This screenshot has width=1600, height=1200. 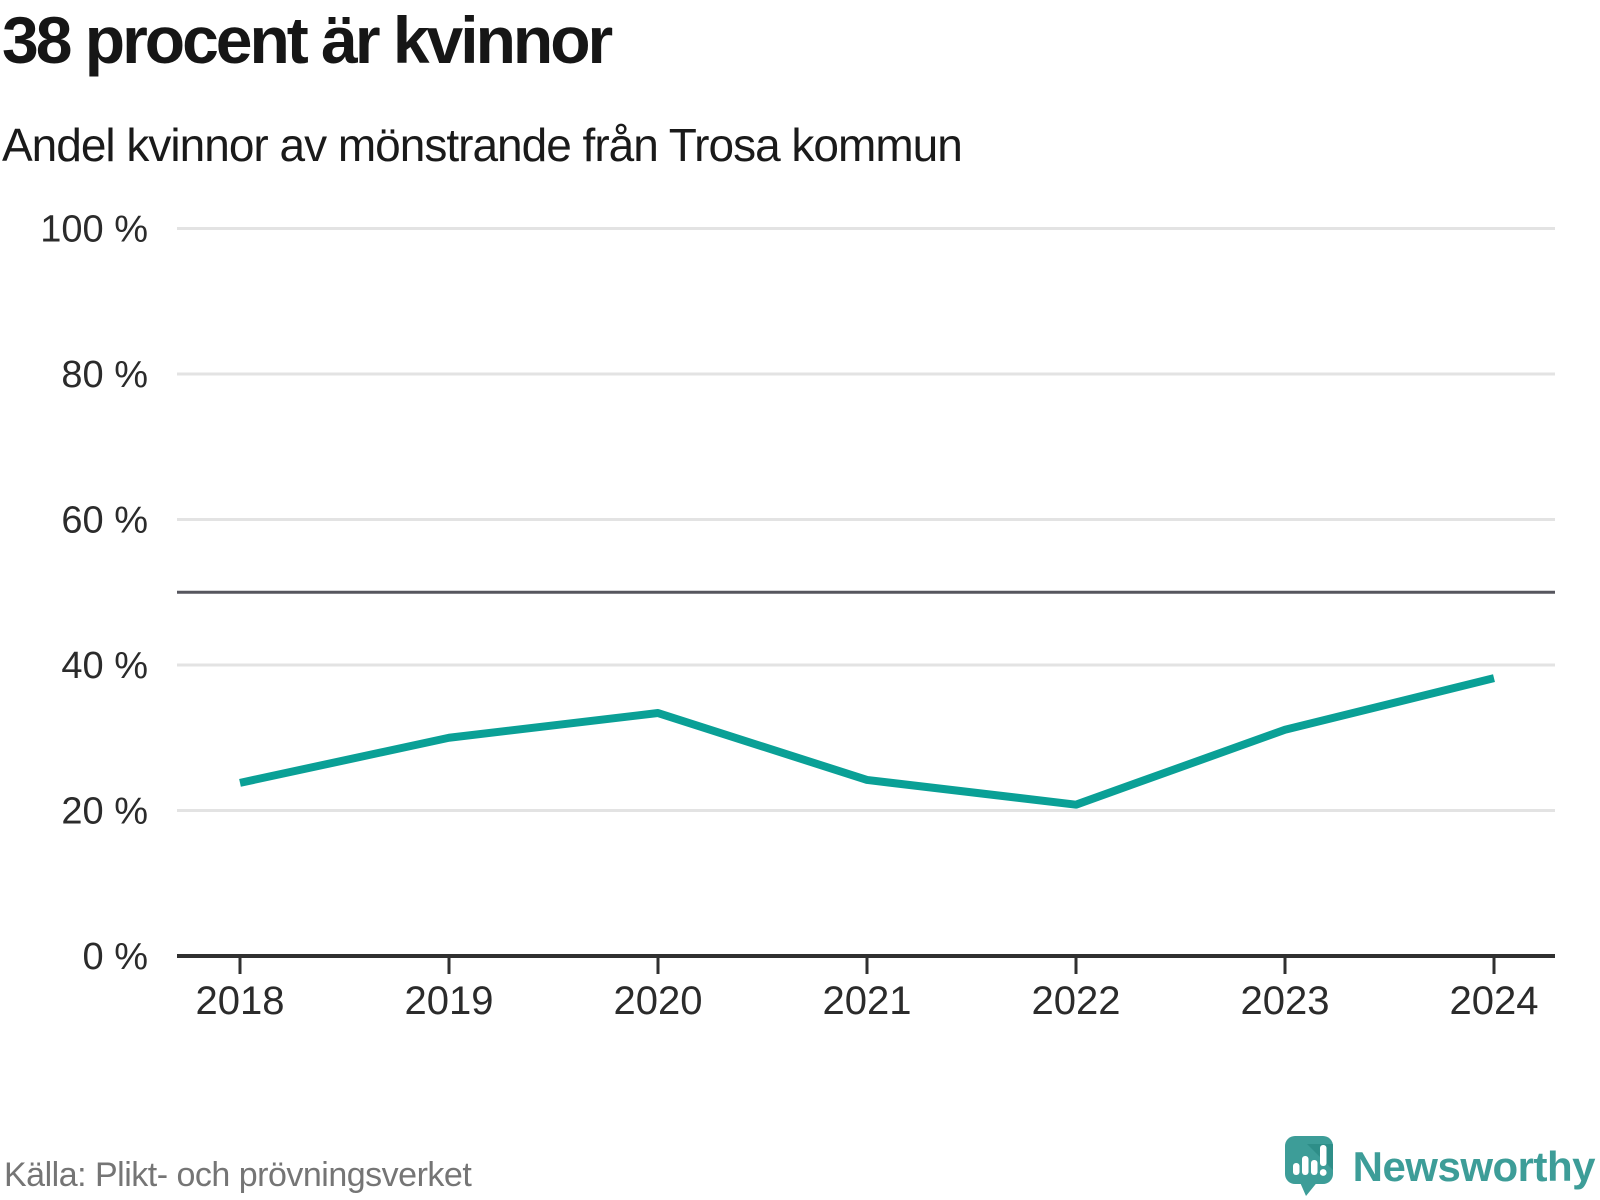 I want to click on newsworthy-logo: Newsworthy, so click(x=1440, y=1167).